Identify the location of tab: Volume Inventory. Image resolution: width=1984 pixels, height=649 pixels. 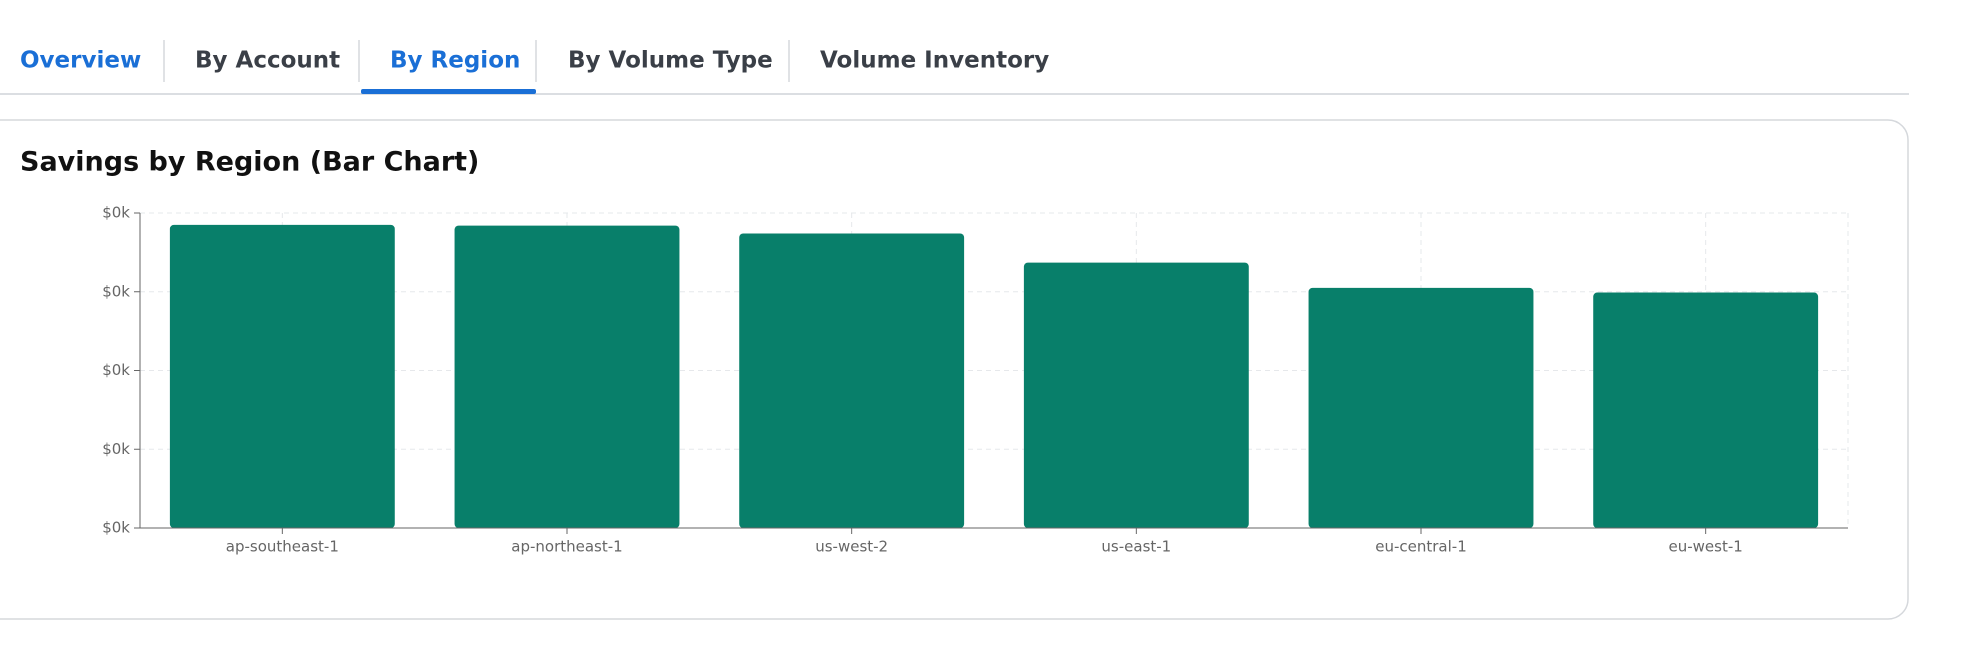
(934, 61).